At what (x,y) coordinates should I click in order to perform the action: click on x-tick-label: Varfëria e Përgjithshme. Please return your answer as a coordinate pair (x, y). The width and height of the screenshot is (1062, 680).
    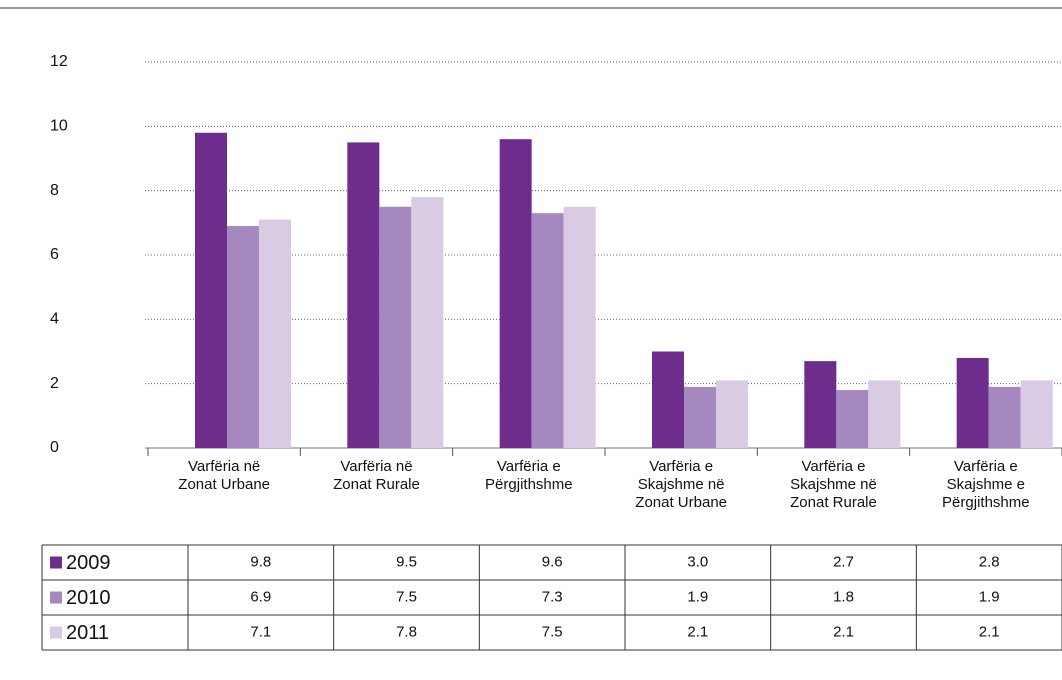
    Looking at the image, I should click on (529, 475).